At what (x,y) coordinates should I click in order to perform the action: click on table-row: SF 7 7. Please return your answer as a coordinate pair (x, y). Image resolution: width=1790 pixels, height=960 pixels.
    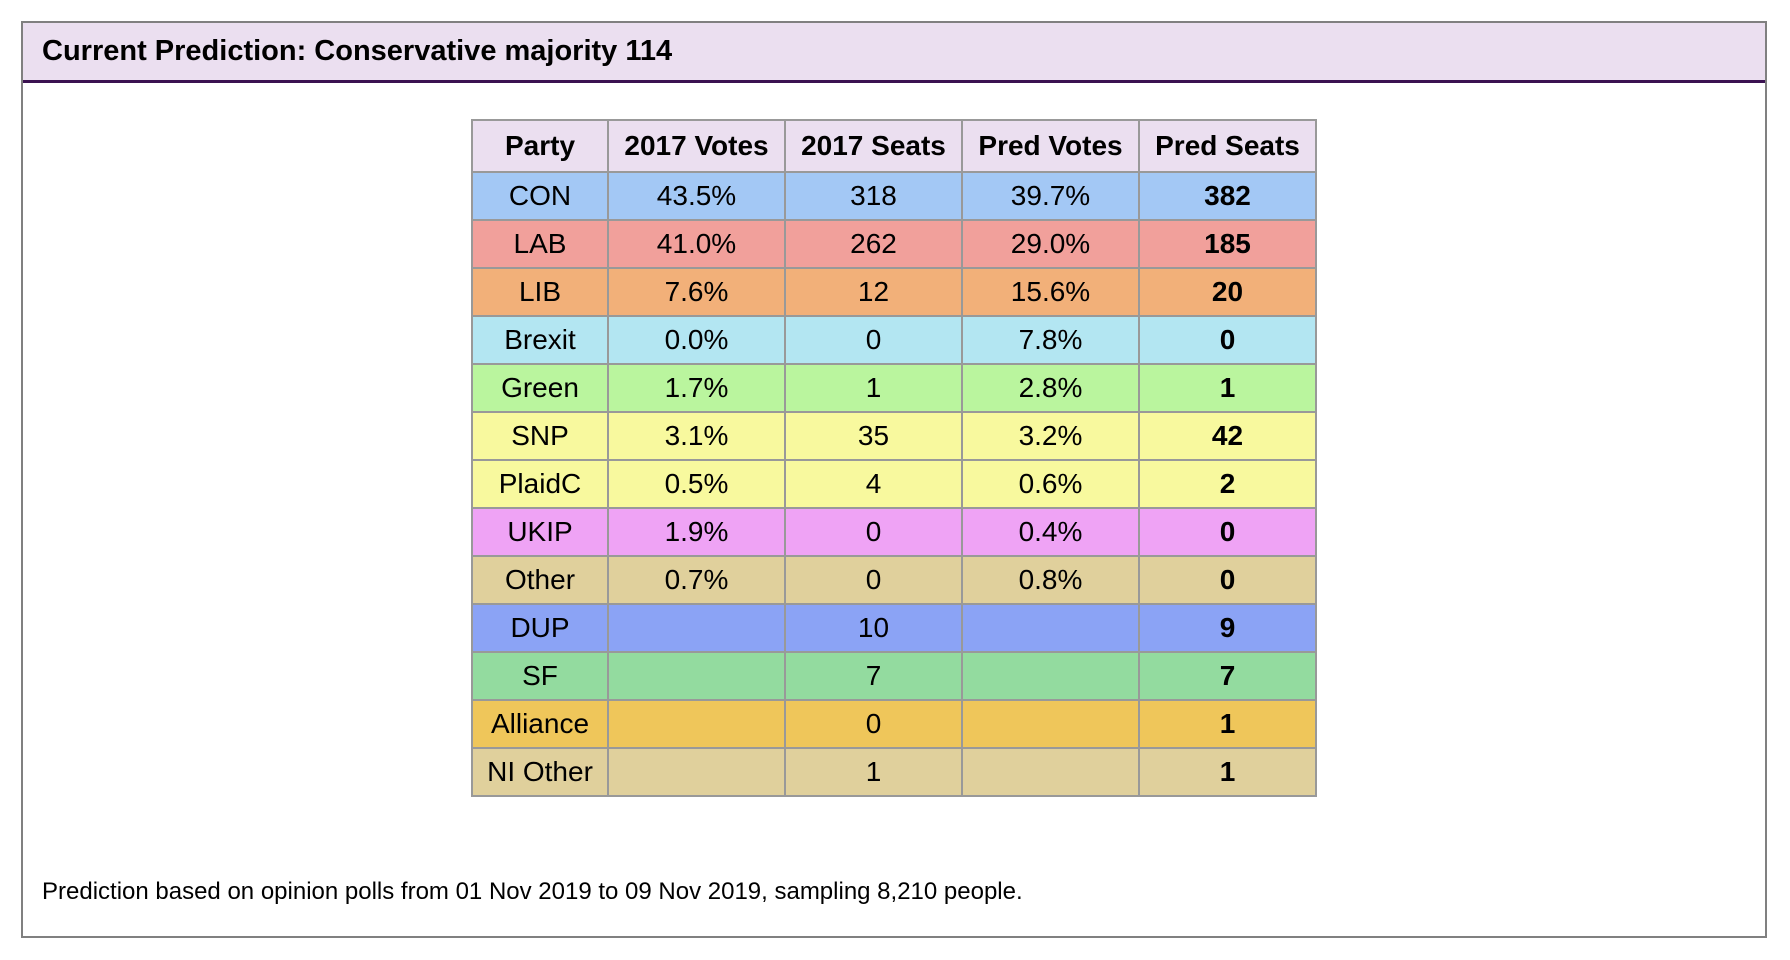
    Looking at the image, I should click on (894, 676).